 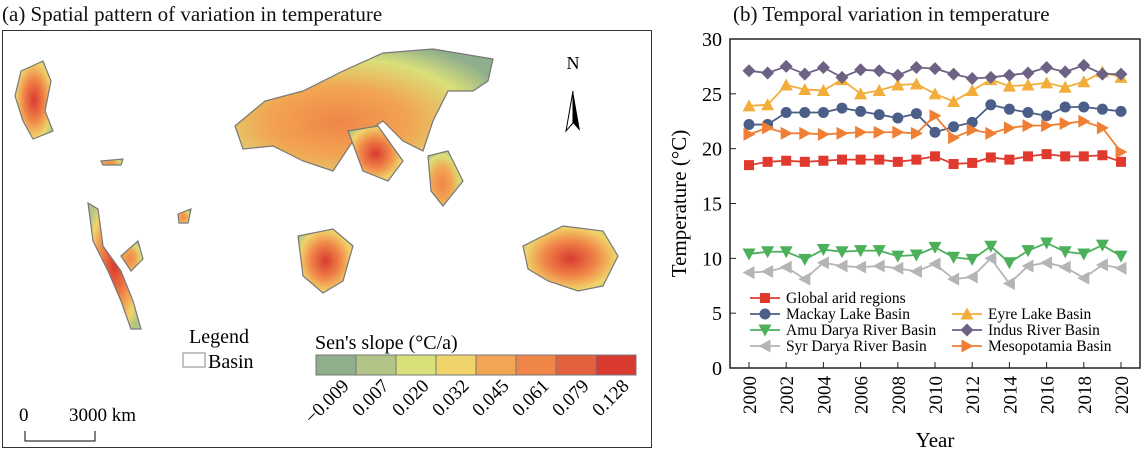 I want to click on x-tick-label: 2002, so click(x=787, y=395).